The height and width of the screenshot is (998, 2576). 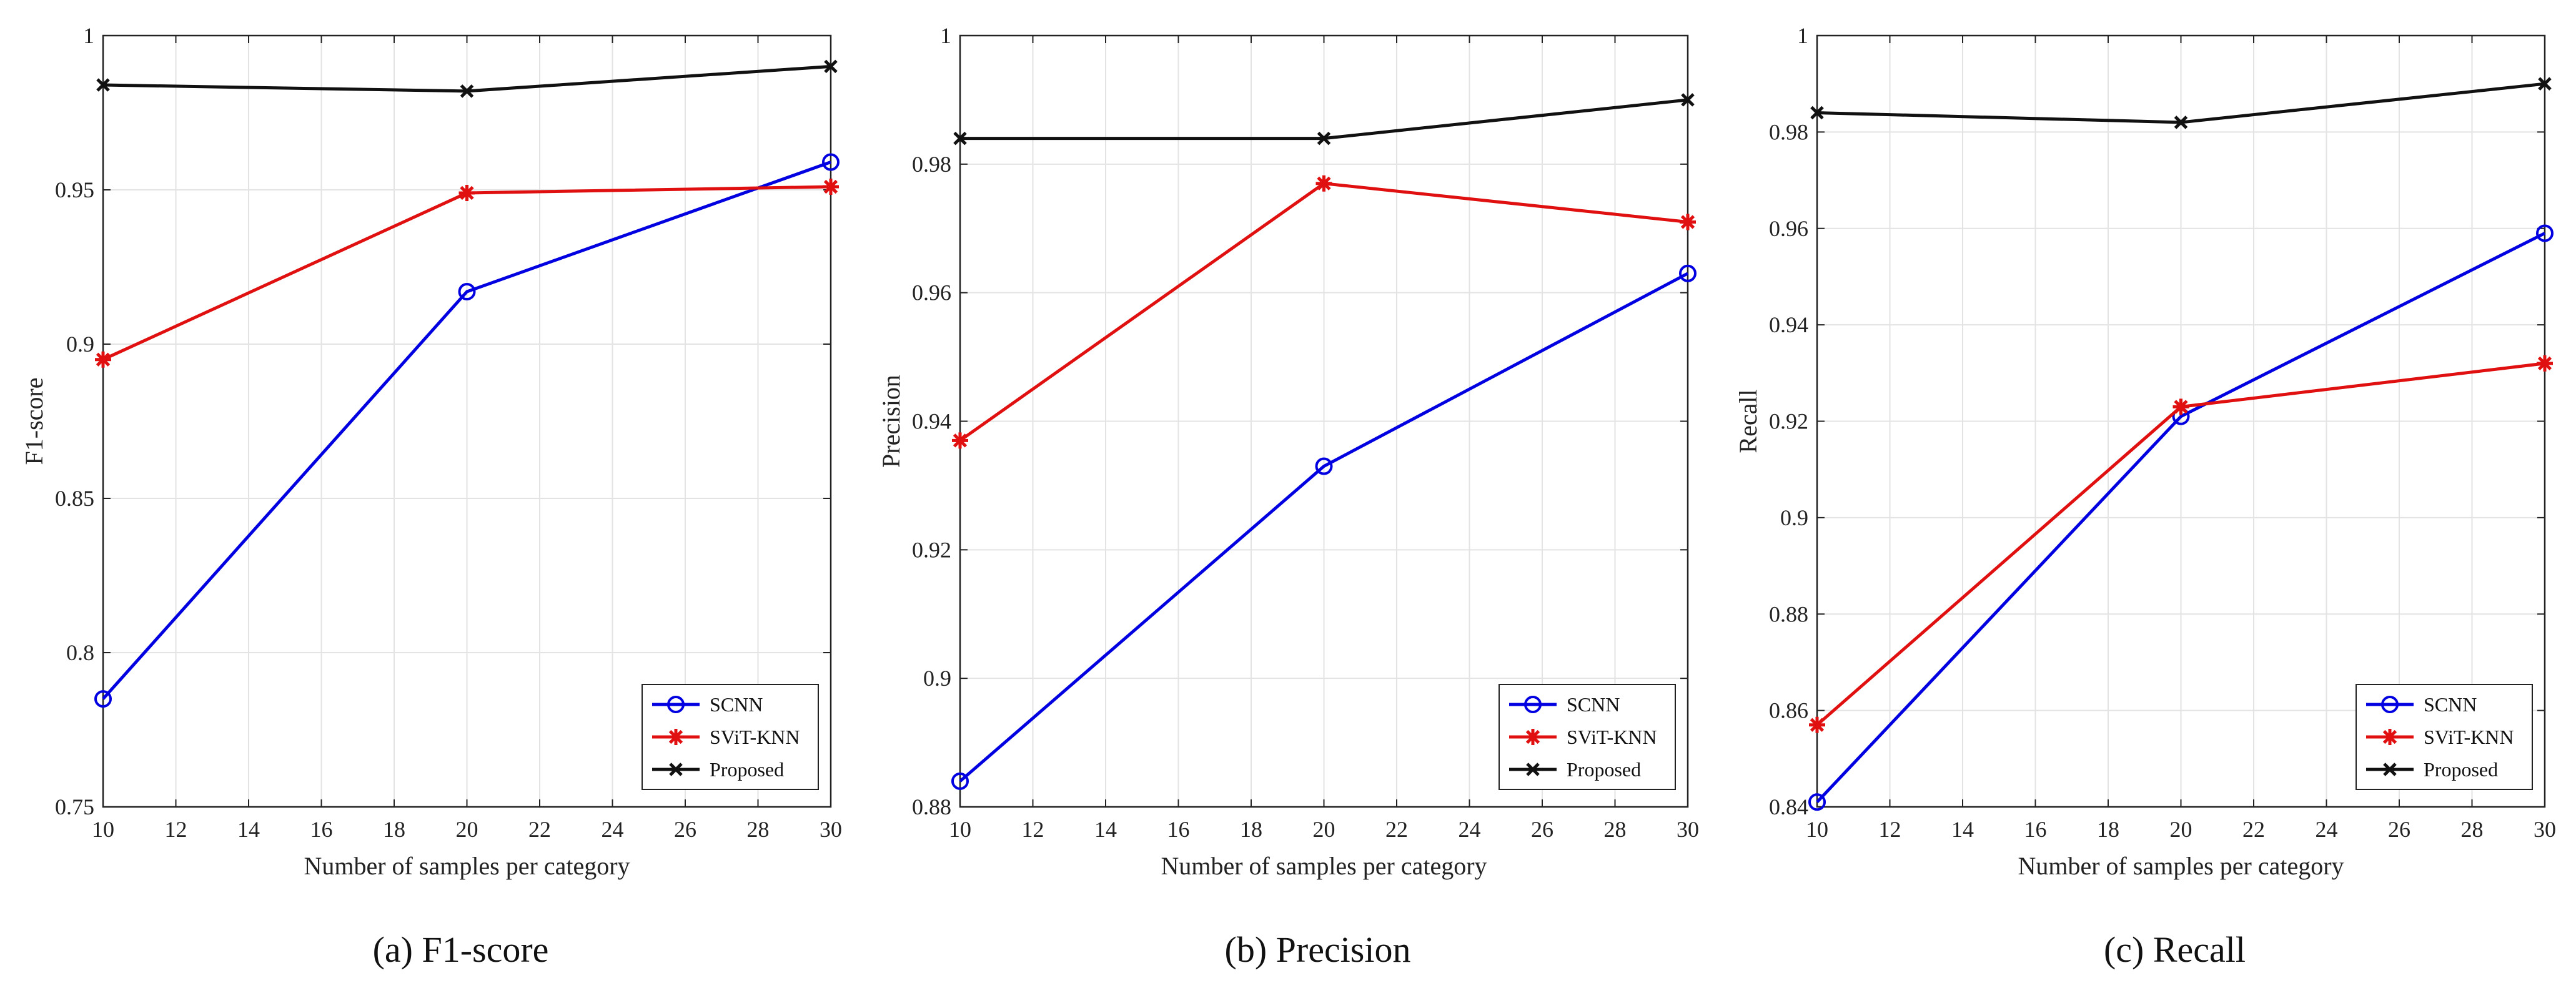 What do you see at coordinates (1748, 421) in the screenshot?
I see `y-axis-title: Recall` at bounding box center [1748, 421].